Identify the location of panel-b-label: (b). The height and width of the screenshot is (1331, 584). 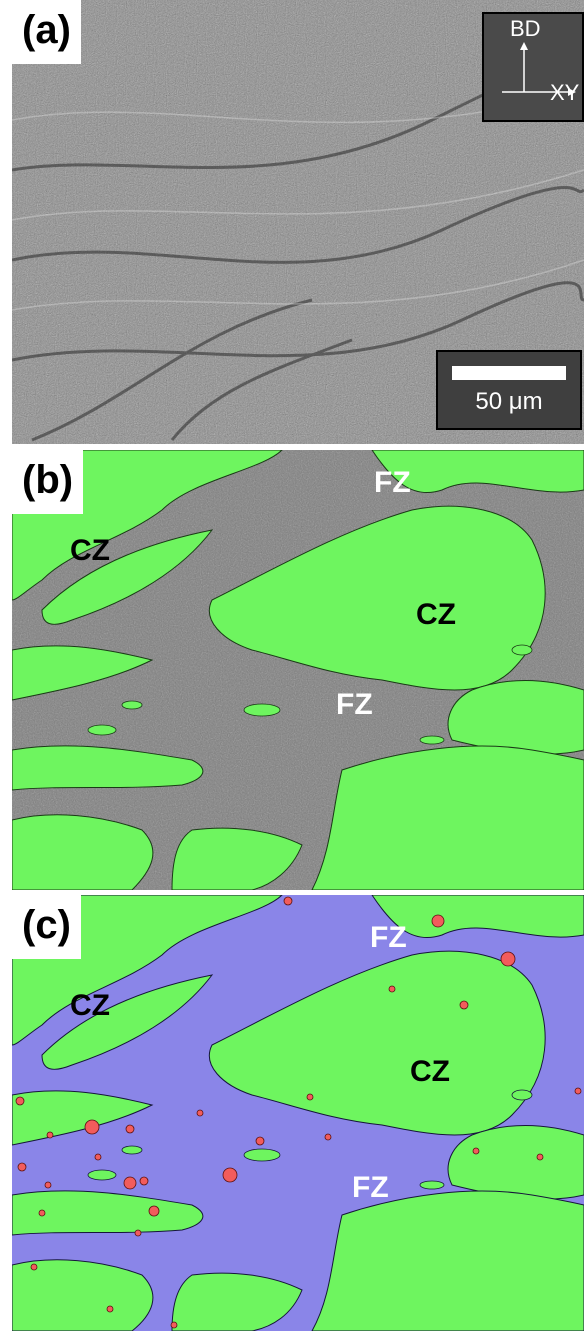
(48, 482).